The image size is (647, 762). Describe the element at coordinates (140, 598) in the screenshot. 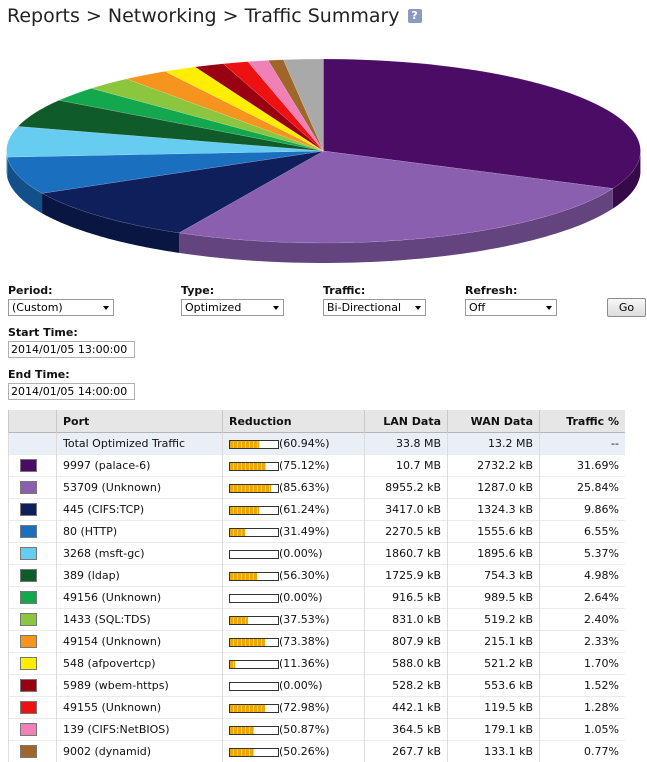

I see `port-cell: 49156 (Unknown)` at that location.